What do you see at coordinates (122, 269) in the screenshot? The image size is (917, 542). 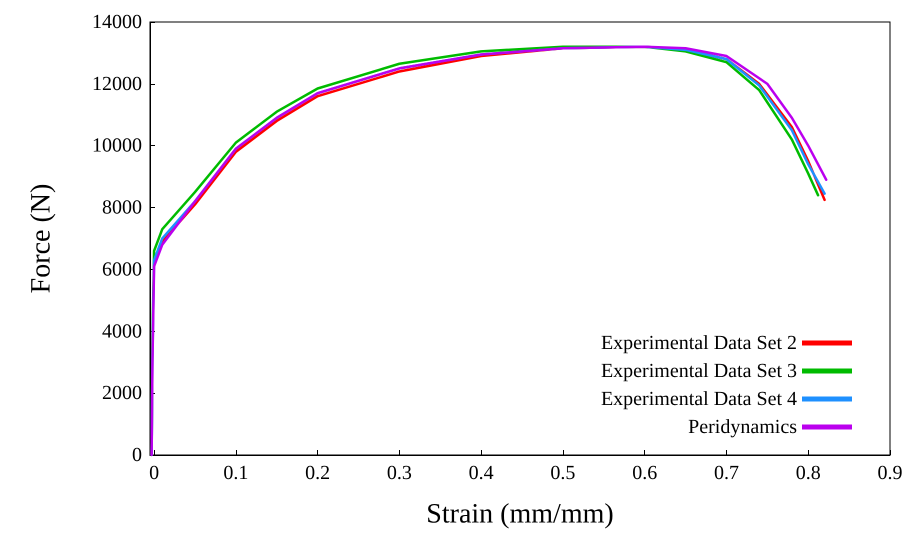 I see `y-tick-label: 6000` at bounding box center [122, 269].